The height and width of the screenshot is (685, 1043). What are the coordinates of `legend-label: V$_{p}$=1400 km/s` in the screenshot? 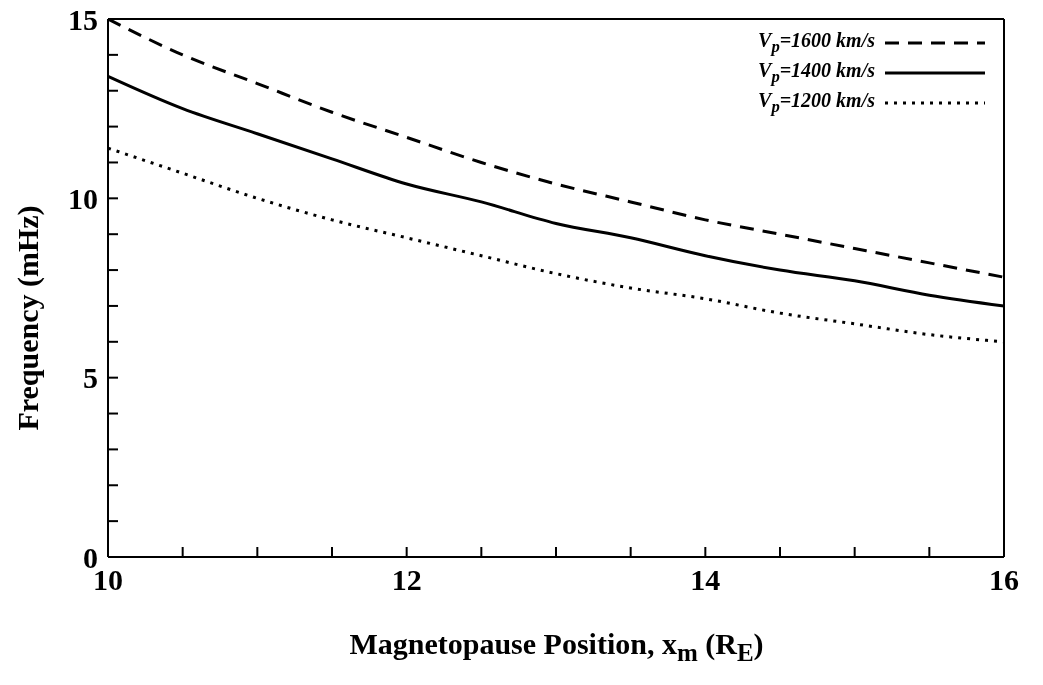 It's located at (816, 72).